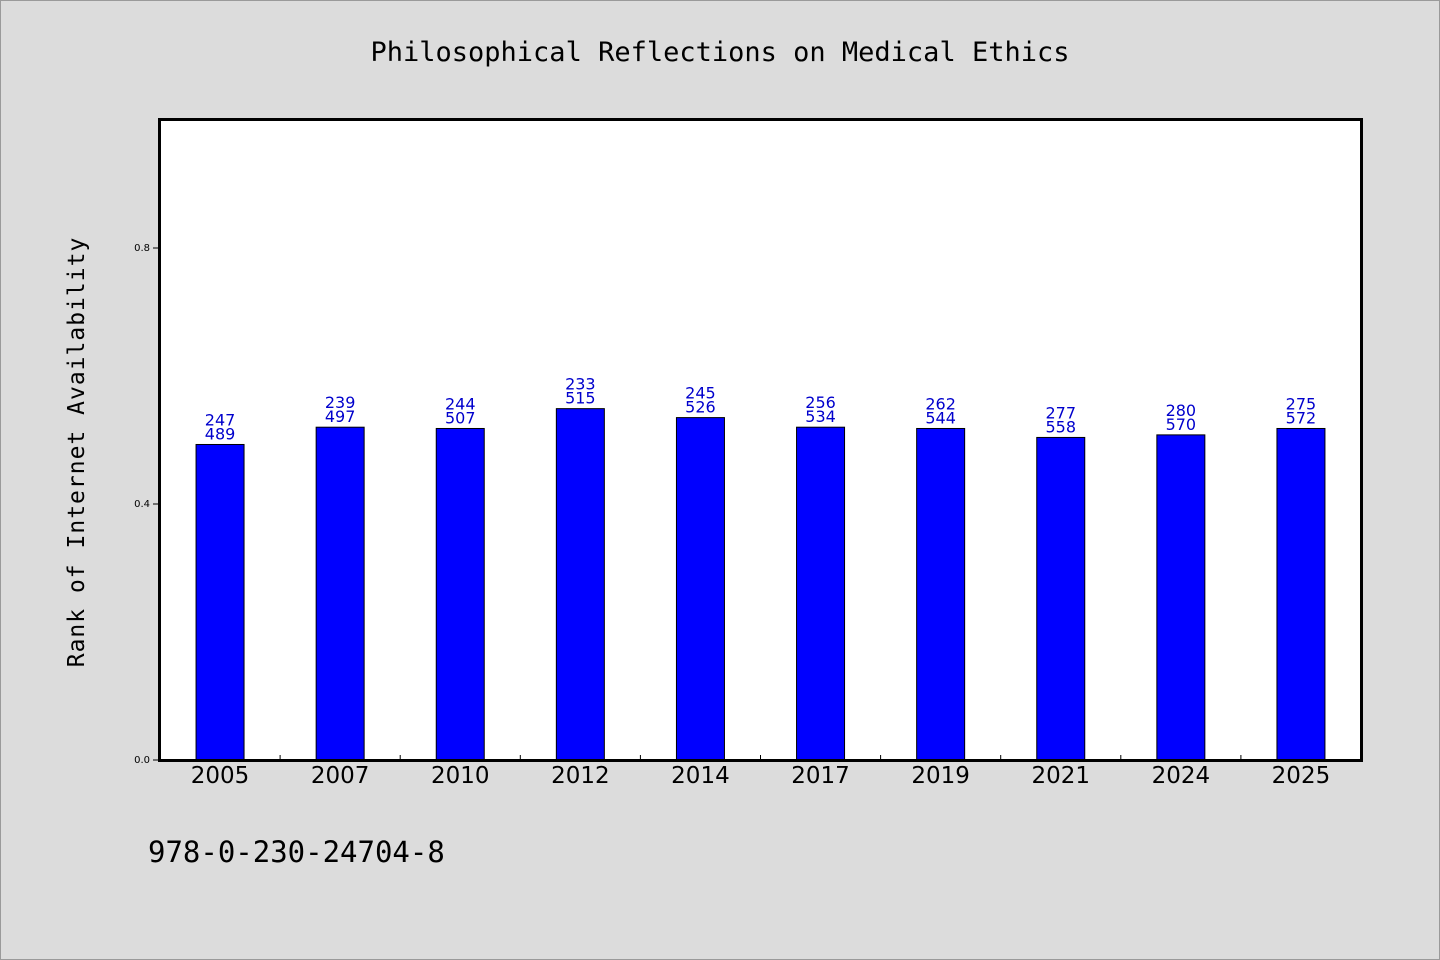 The image size is (1440, 960). Describe the element at coordinates (1181, 424) in the screenshot. I see `data-label-bottom: 570` at that location.